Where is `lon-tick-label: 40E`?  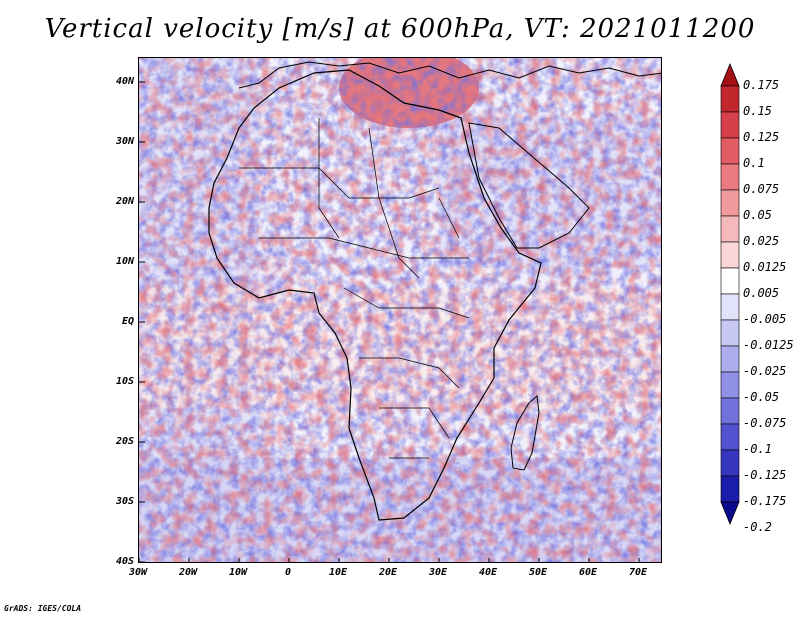 lon-tick-label: 40E is located at coordinates (488, 572).